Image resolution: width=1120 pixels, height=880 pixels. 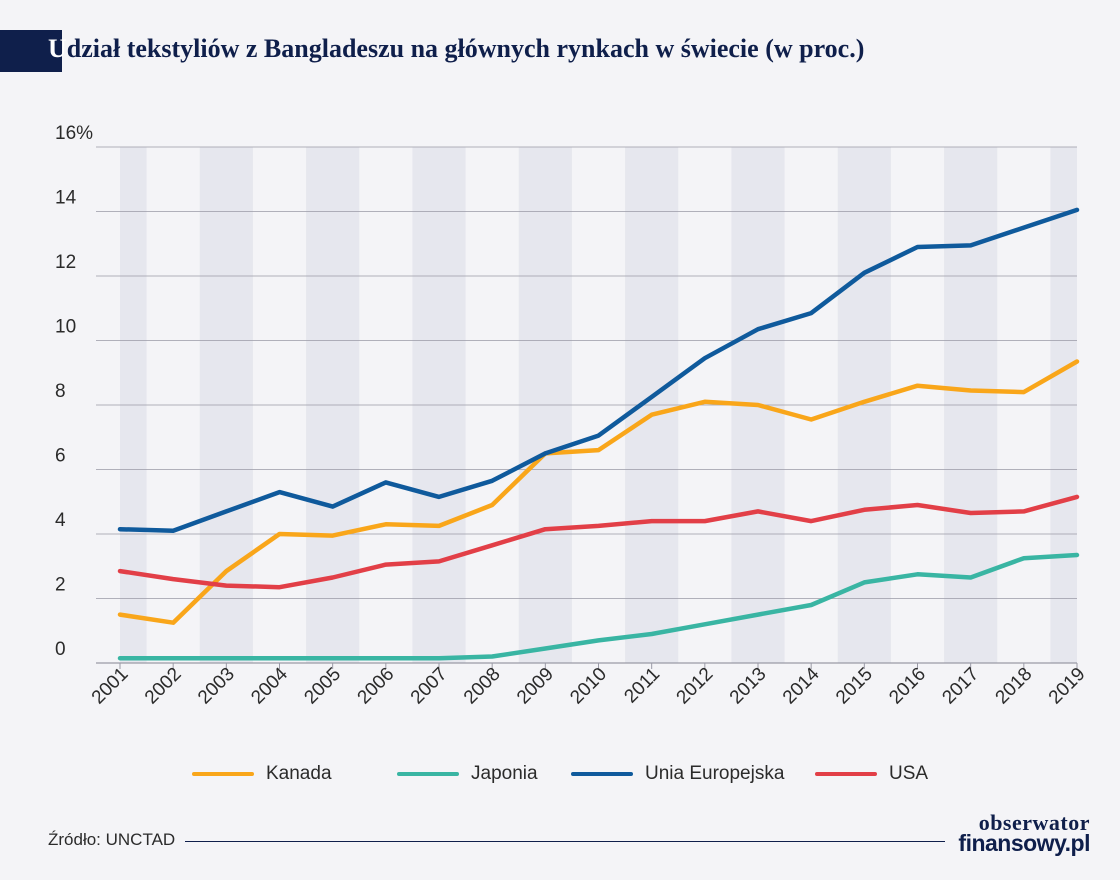 I want to click on legend-label: Japonia, so click(x=504, y=773).